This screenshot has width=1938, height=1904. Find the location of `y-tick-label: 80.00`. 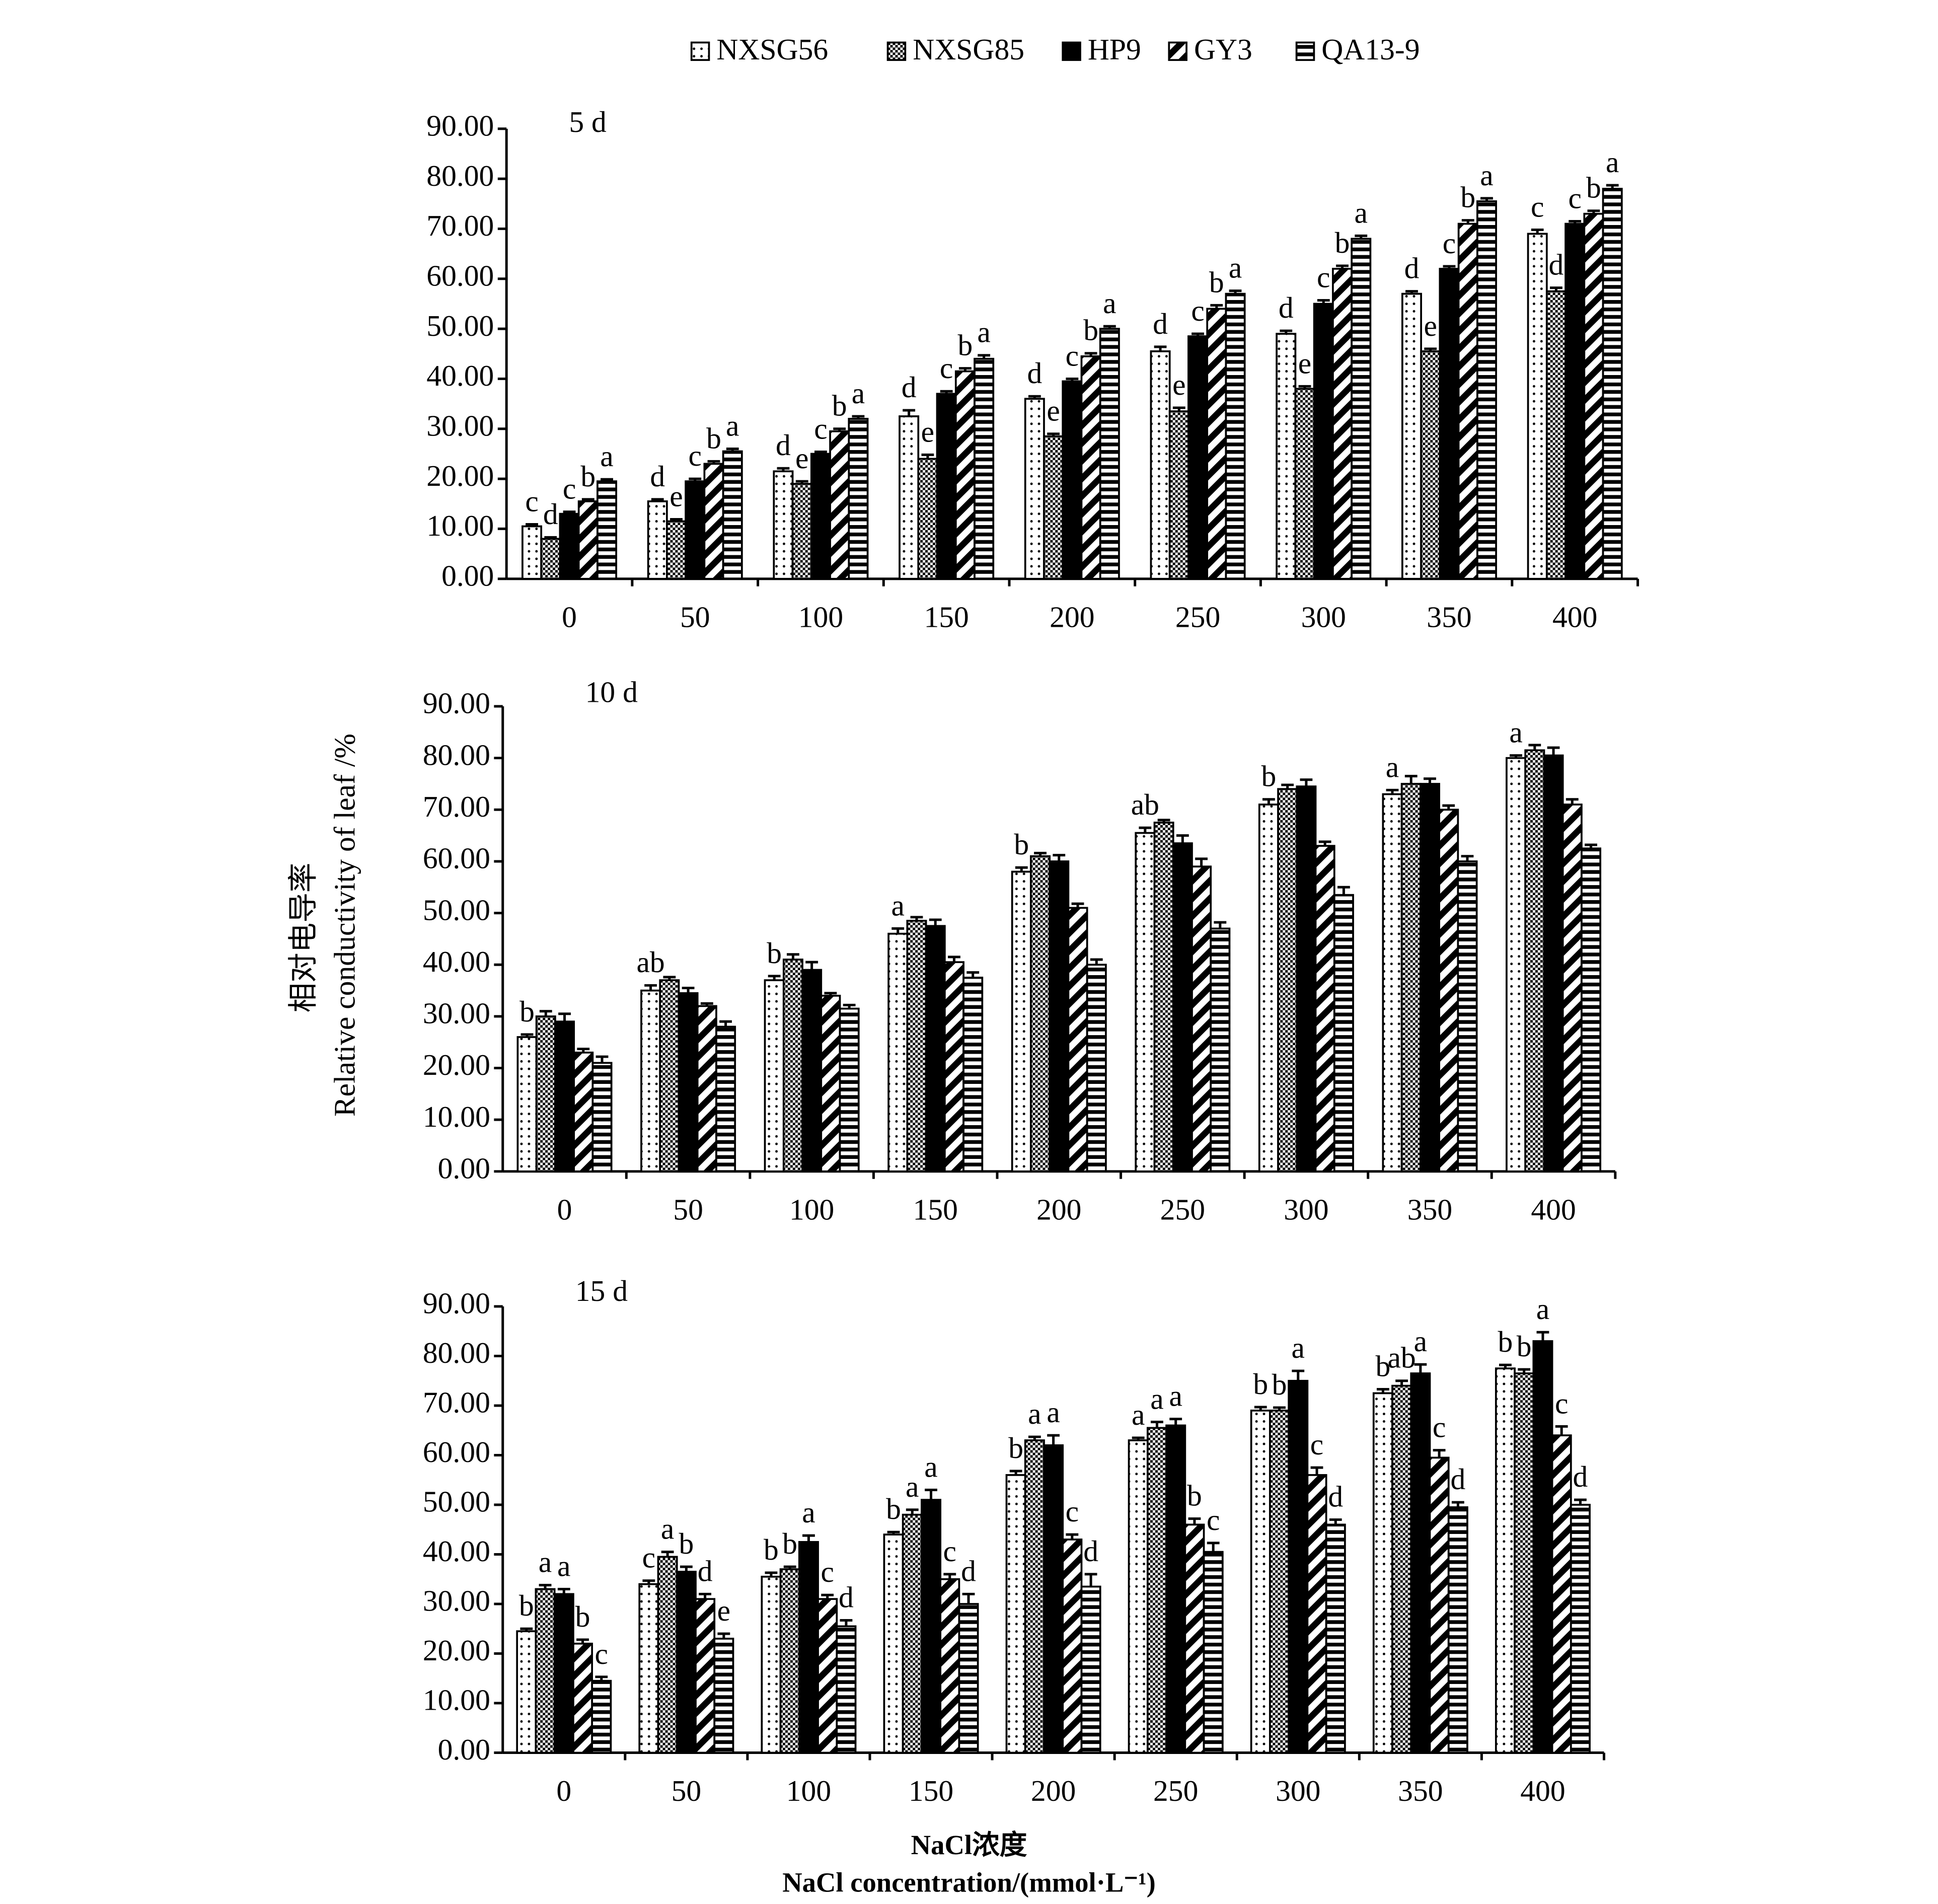

y-tick-label: 80.00 is located at coordinates (460, 175).